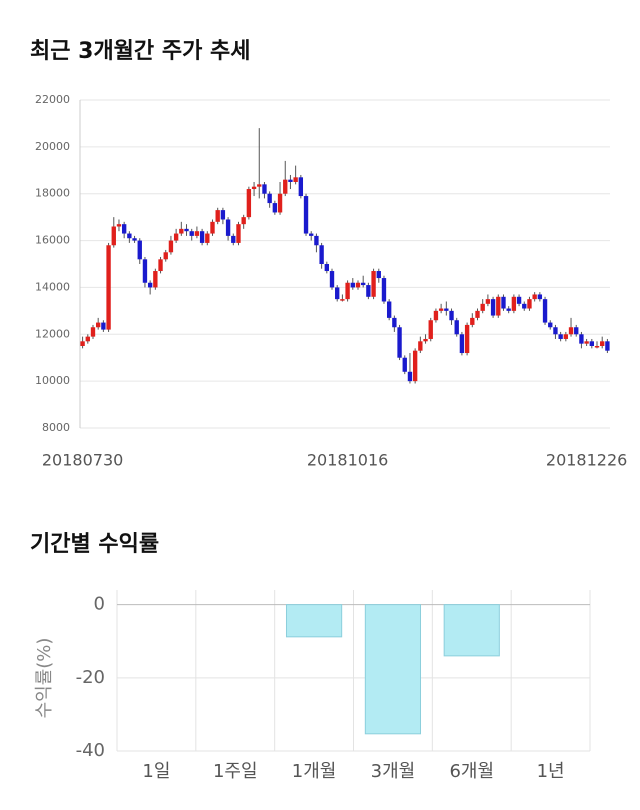  What do you see at coordinates (156, 771) in the screenshot?
I see `x-tick-label: 1일` at bounding box center [156, 771].